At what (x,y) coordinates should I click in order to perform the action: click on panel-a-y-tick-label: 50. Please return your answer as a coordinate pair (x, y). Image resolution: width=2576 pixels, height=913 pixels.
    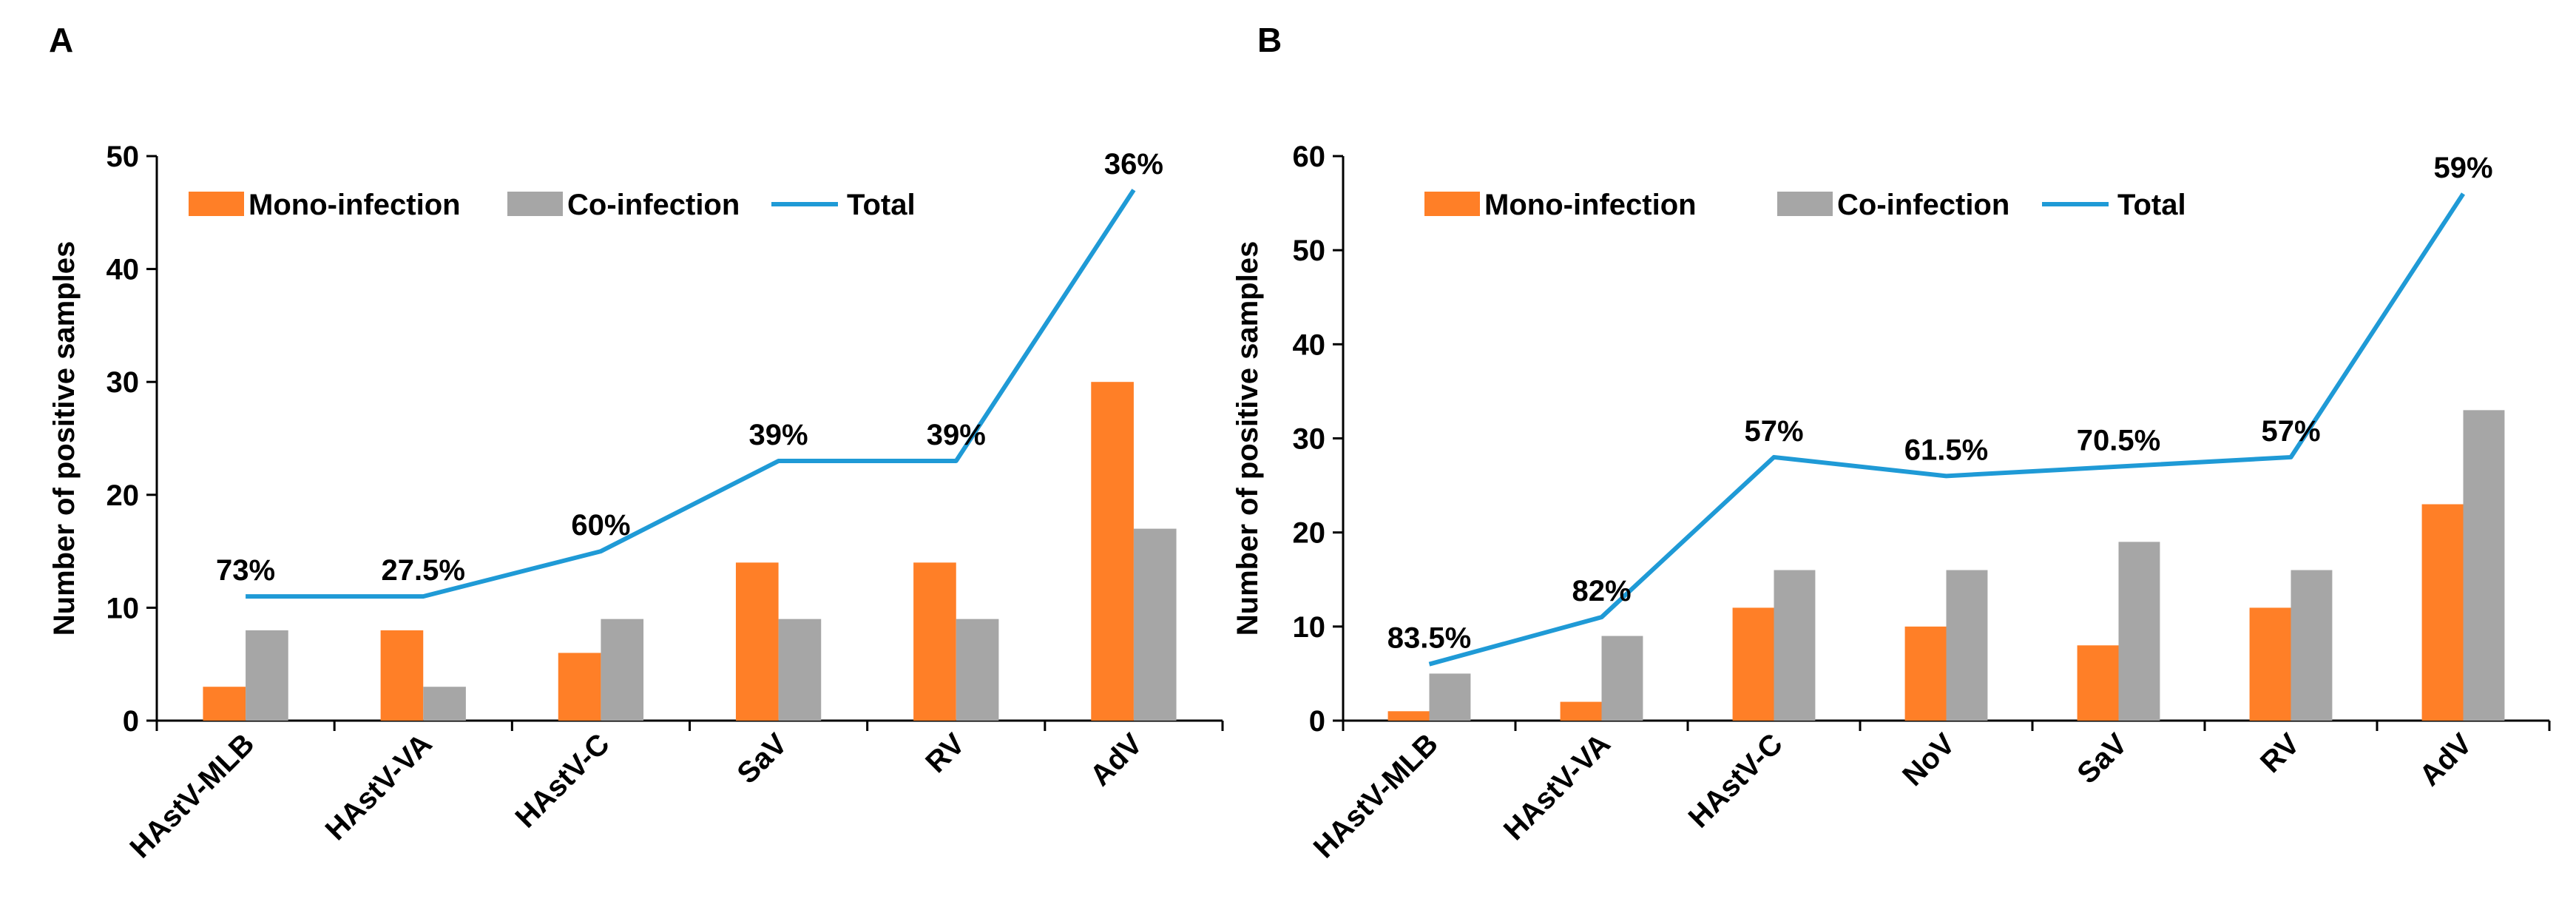
    Looking at the image, I should click on (123, 157).